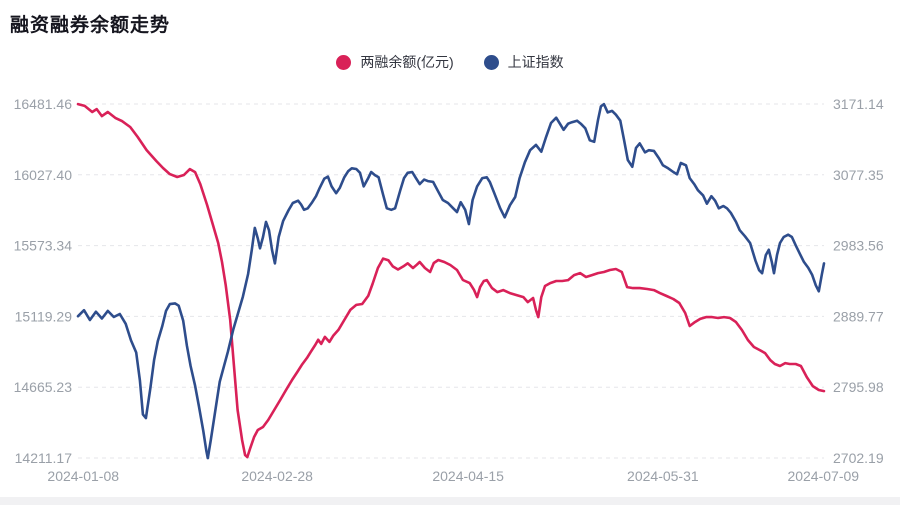  I want to click on x-axis-tick: 2024-01-08, so click(83, 476).